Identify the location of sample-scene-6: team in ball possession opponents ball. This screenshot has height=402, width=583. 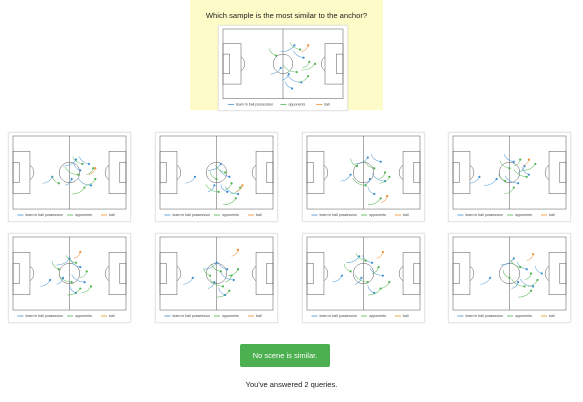
(216, 278).